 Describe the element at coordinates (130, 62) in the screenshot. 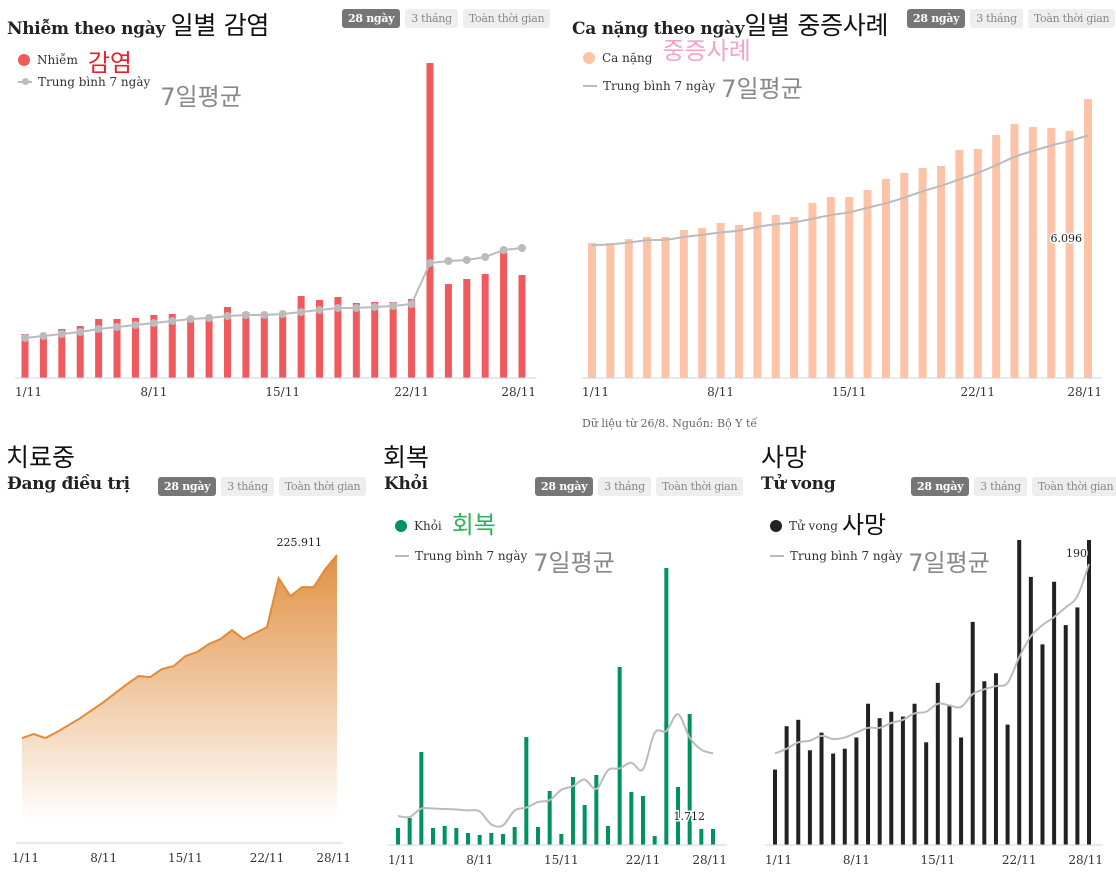

I see `legend-item-infections: Nhiễm 감염` at that location.